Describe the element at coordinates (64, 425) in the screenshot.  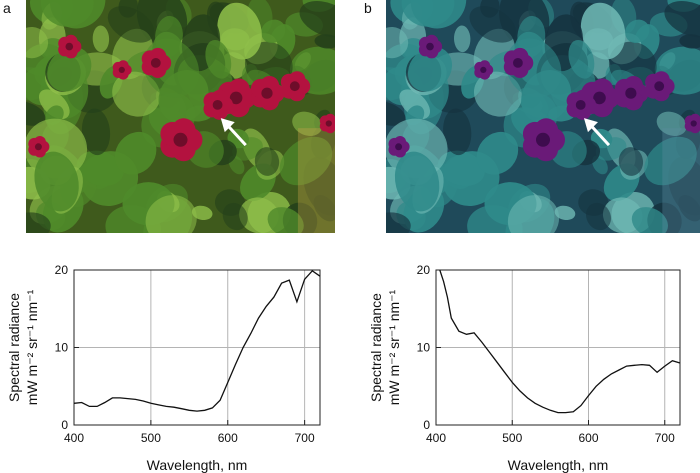
I see `chart-a-ytick-label-0: 0` at that location.